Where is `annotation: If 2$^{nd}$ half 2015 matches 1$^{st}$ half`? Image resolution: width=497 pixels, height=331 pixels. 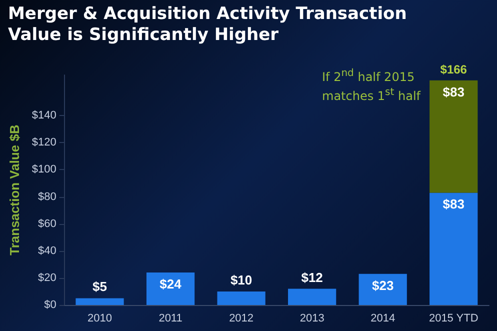 annotation: If 2$^{nd}$ half 2015 matches 1$^{st}$ half is located at coordinates (372, 85).